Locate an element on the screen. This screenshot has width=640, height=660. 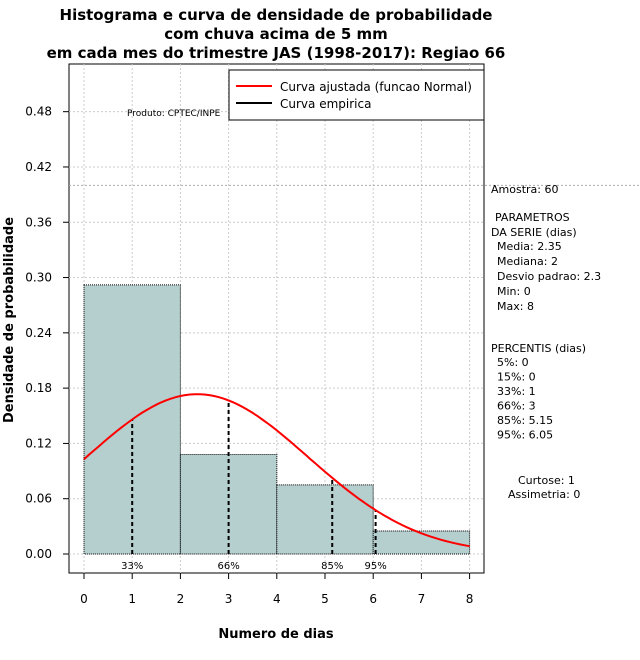
param-line: Max: 8 is located at coordinates (515, 306).